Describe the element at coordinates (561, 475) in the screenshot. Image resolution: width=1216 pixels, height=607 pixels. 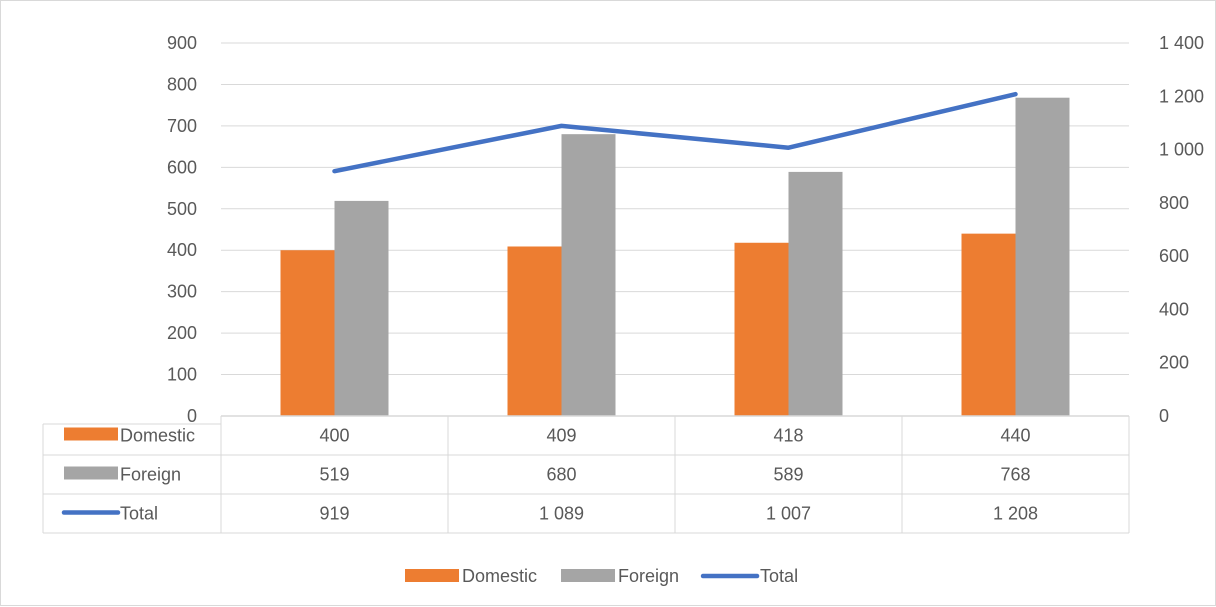
I see `table-cell: 680` at that location.